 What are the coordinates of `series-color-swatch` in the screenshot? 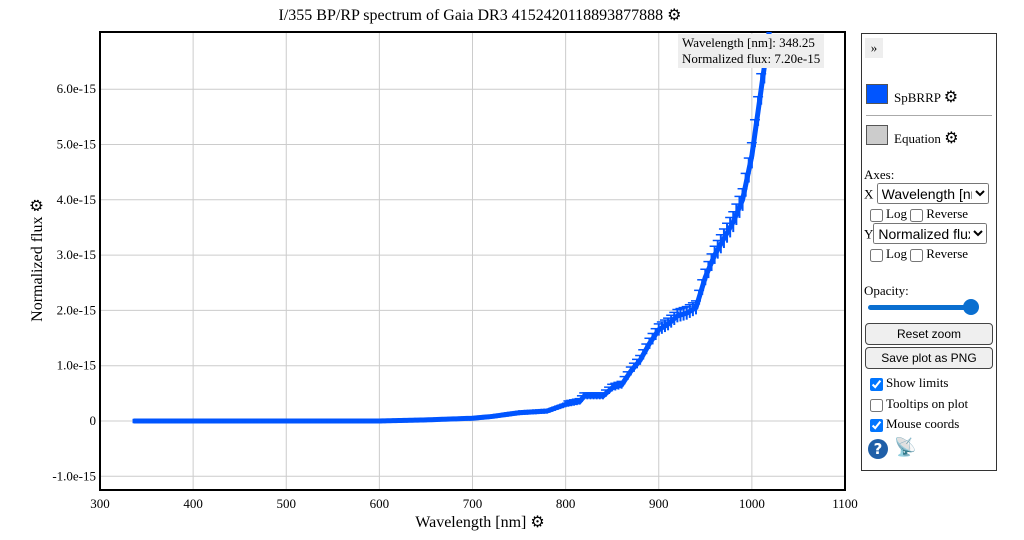 It's located at (877, 94).